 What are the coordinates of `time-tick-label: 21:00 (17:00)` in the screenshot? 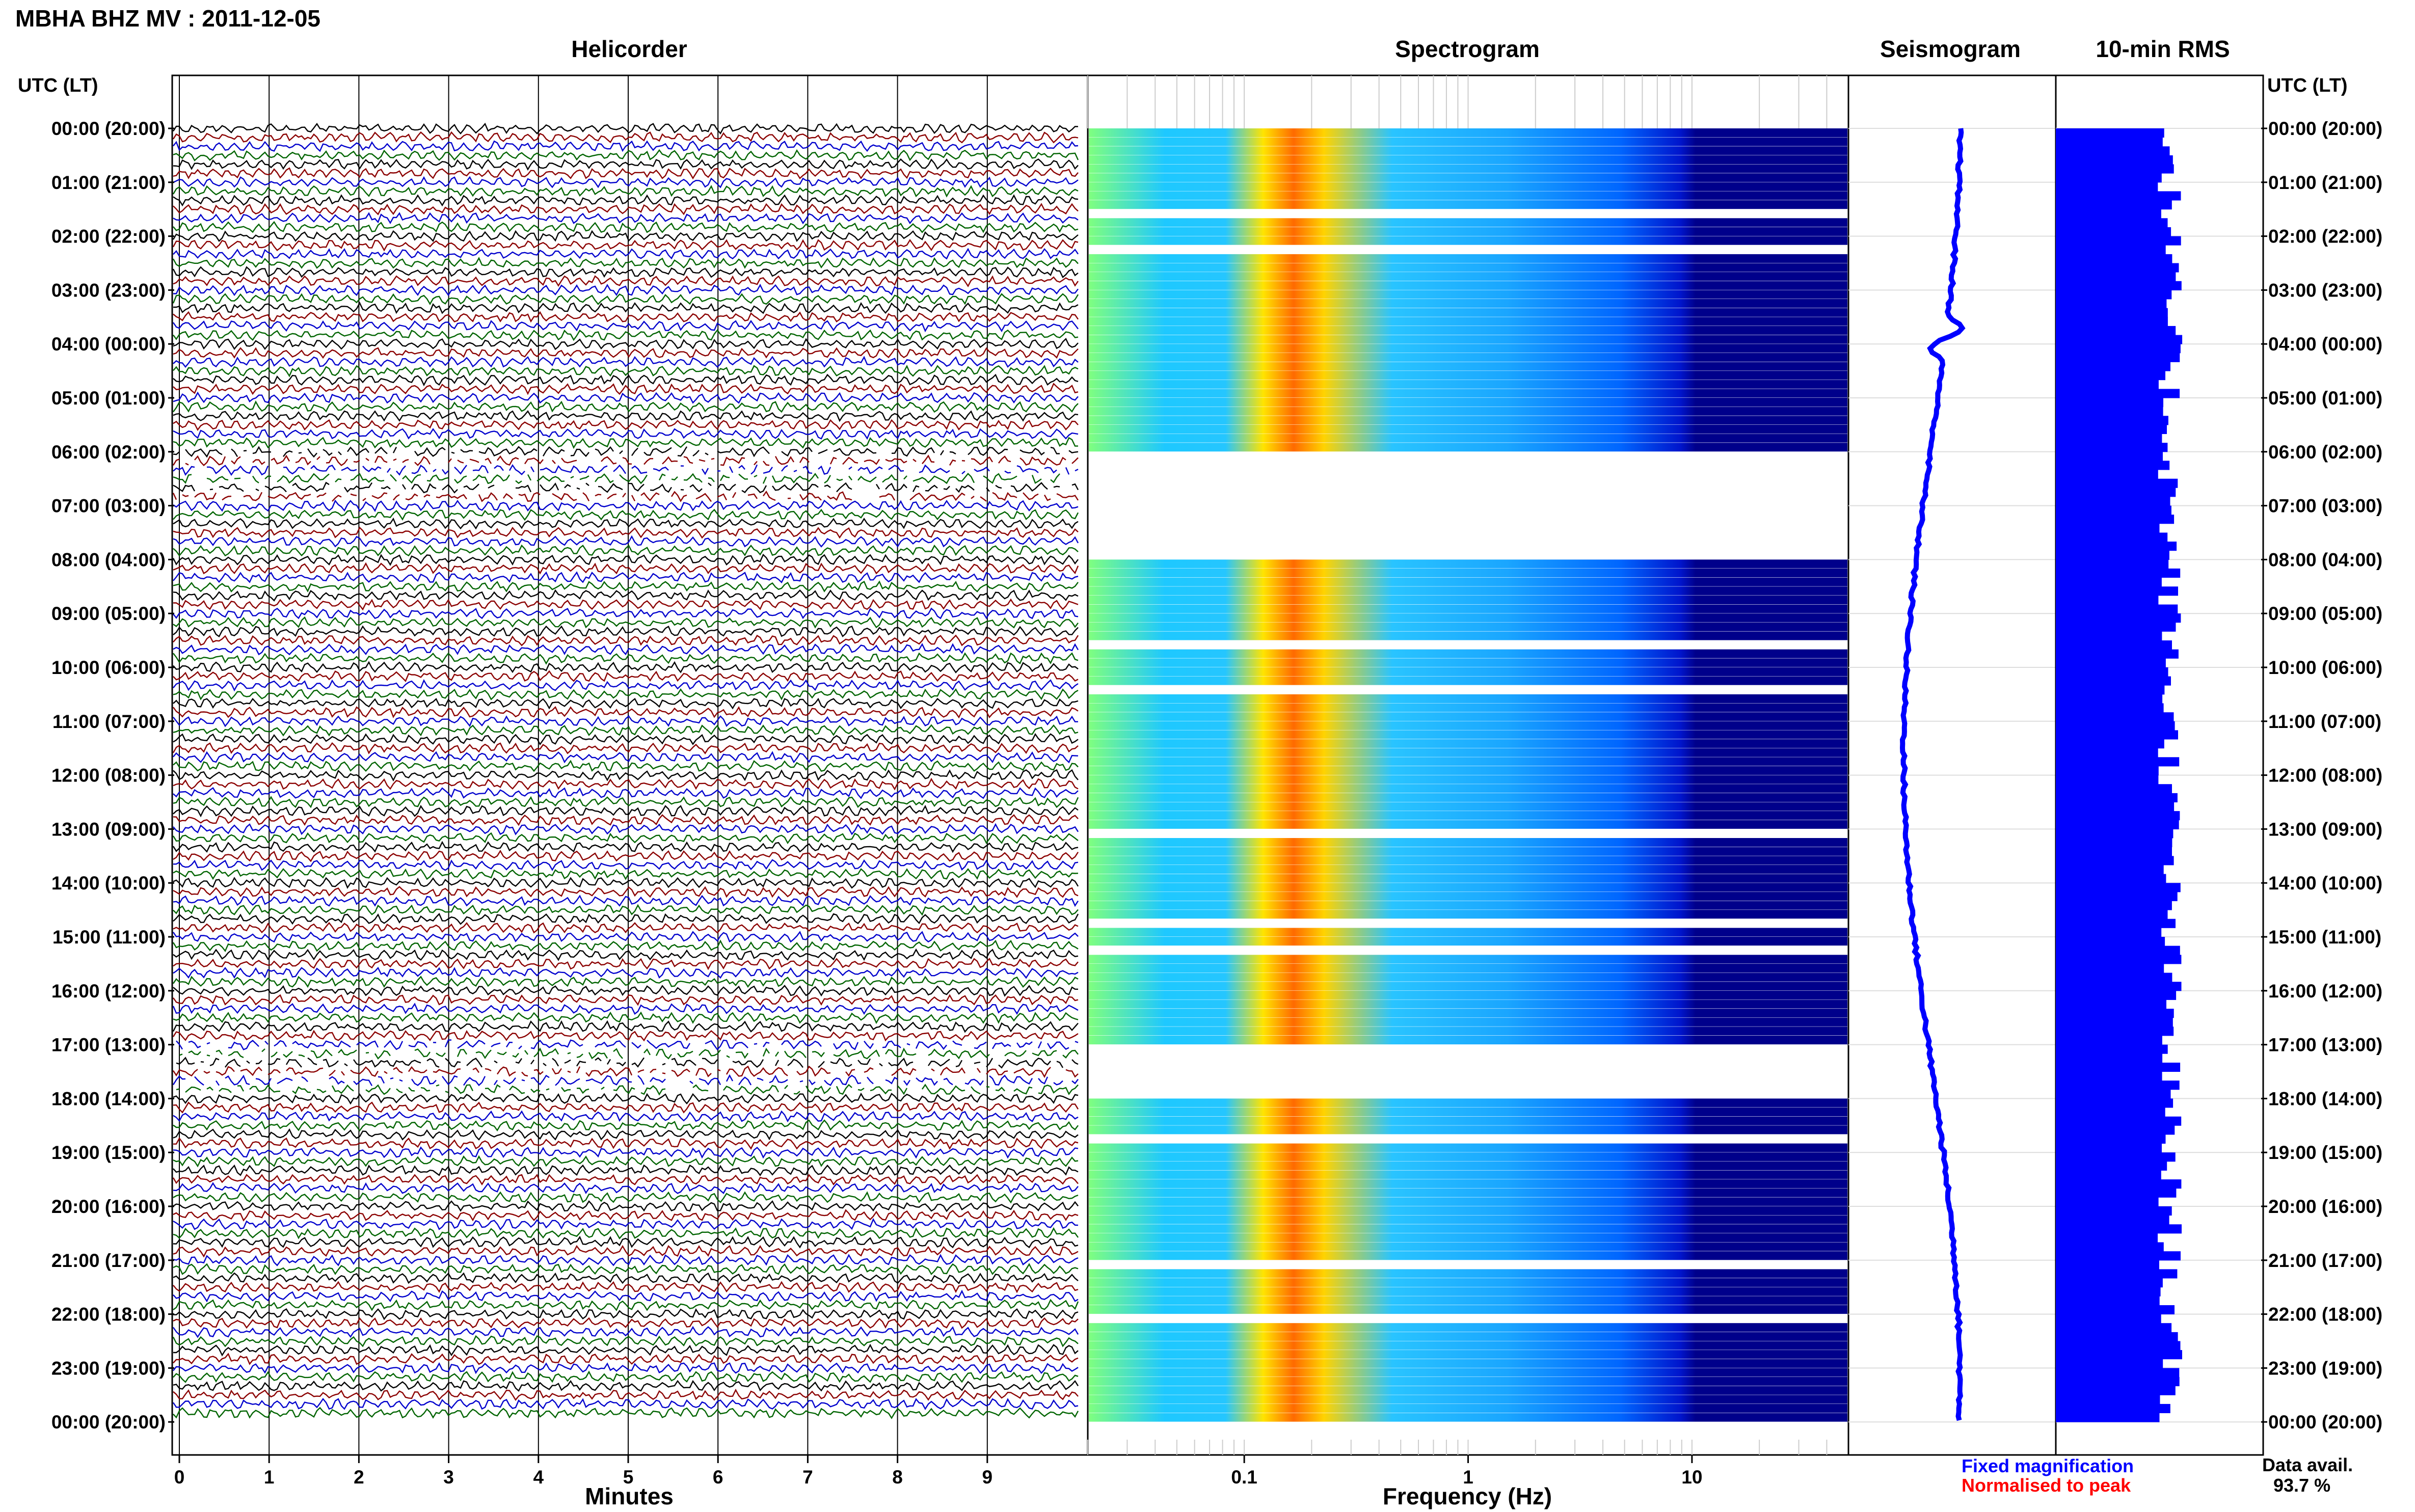 It's located at (109, 1260).